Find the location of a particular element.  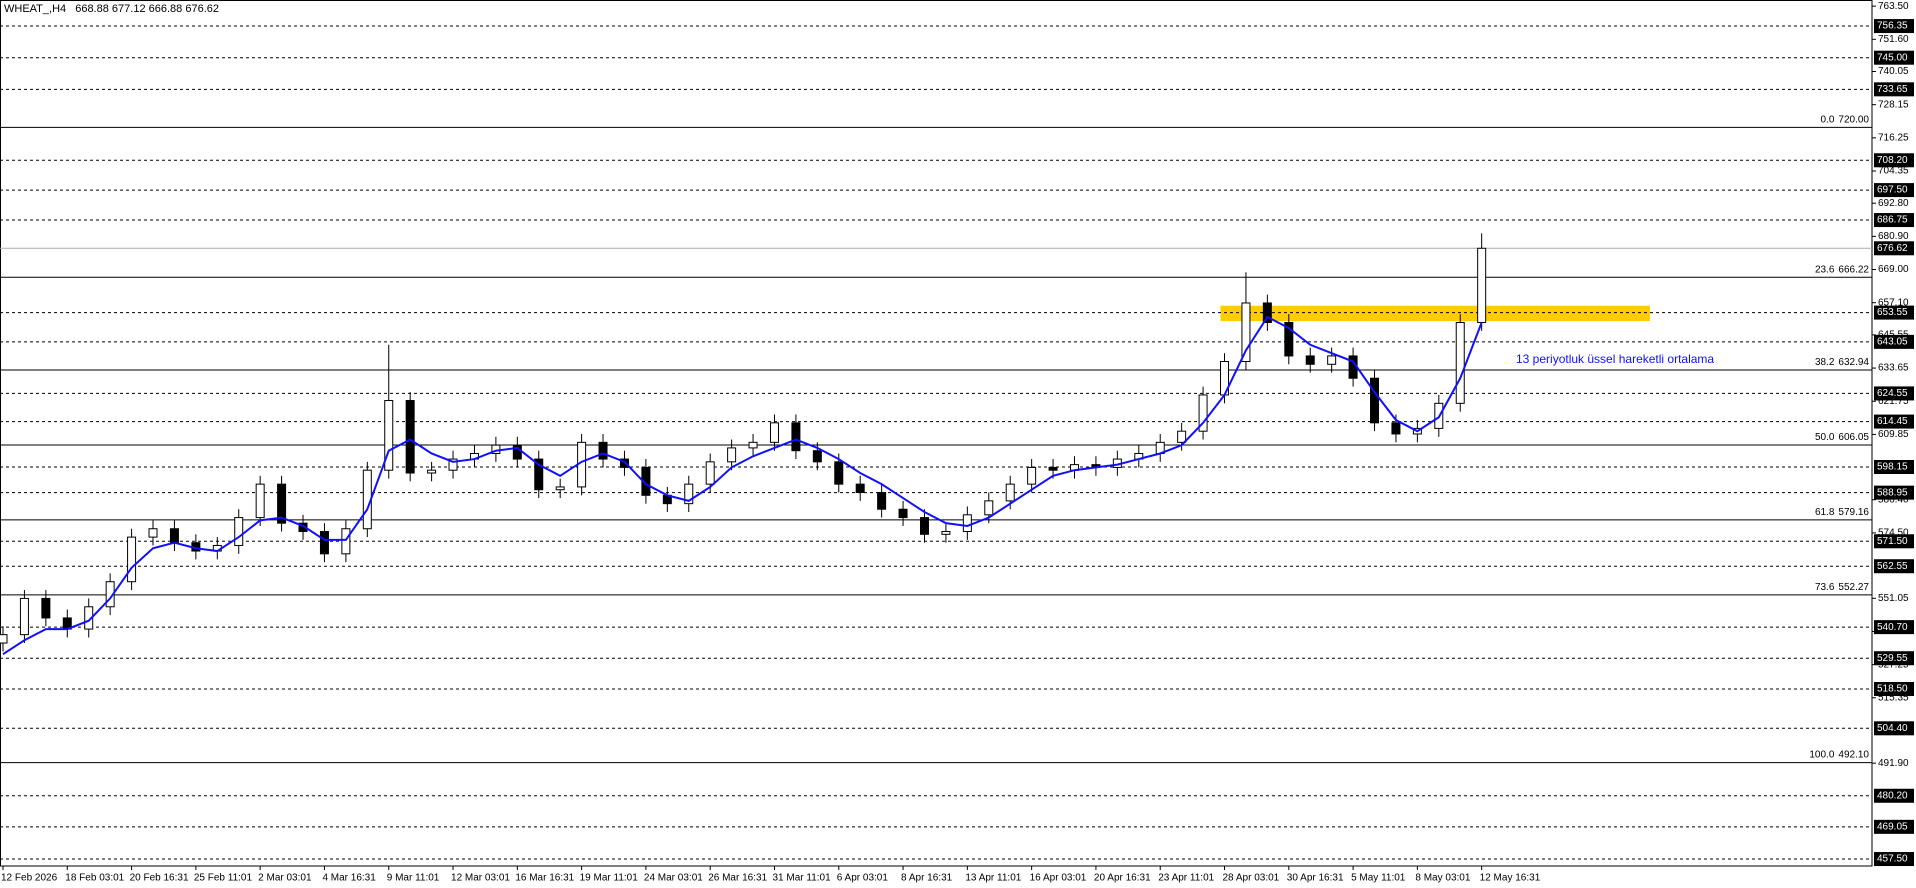

ohlc-low: 666.88 is located at coordinates (166, 9).